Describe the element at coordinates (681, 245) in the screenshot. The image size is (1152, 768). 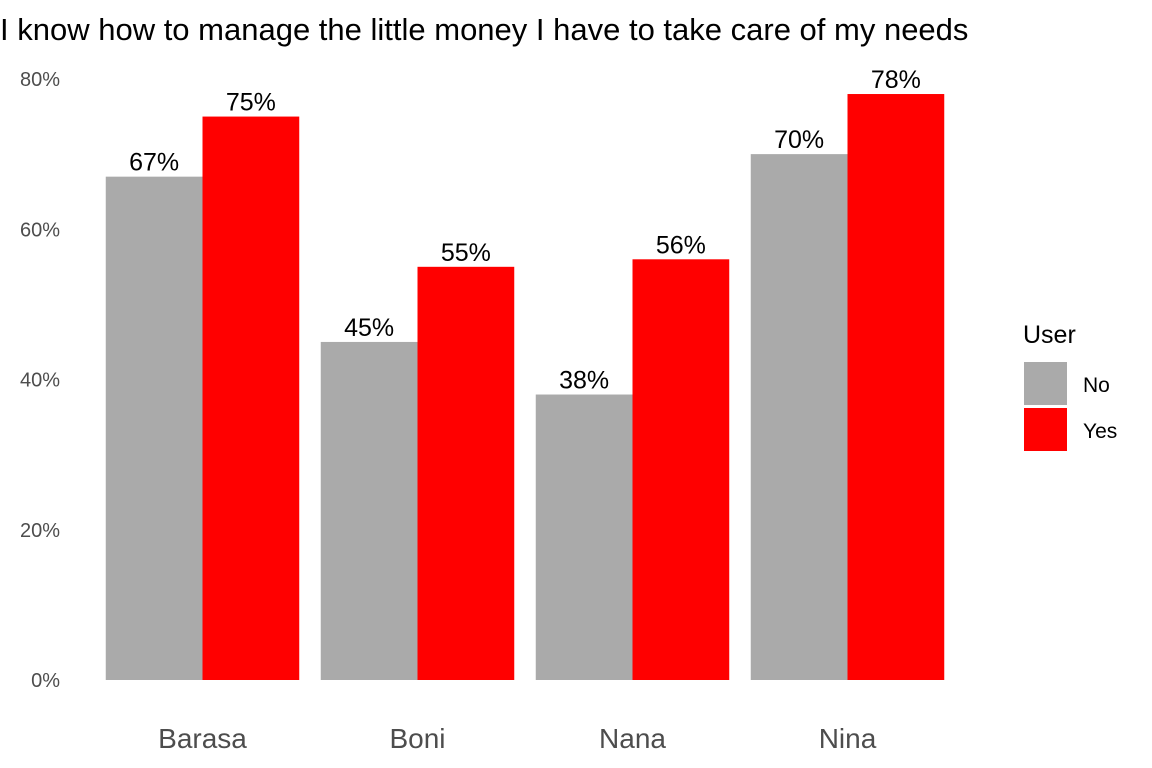
I see `data-label: 56%` at that location.